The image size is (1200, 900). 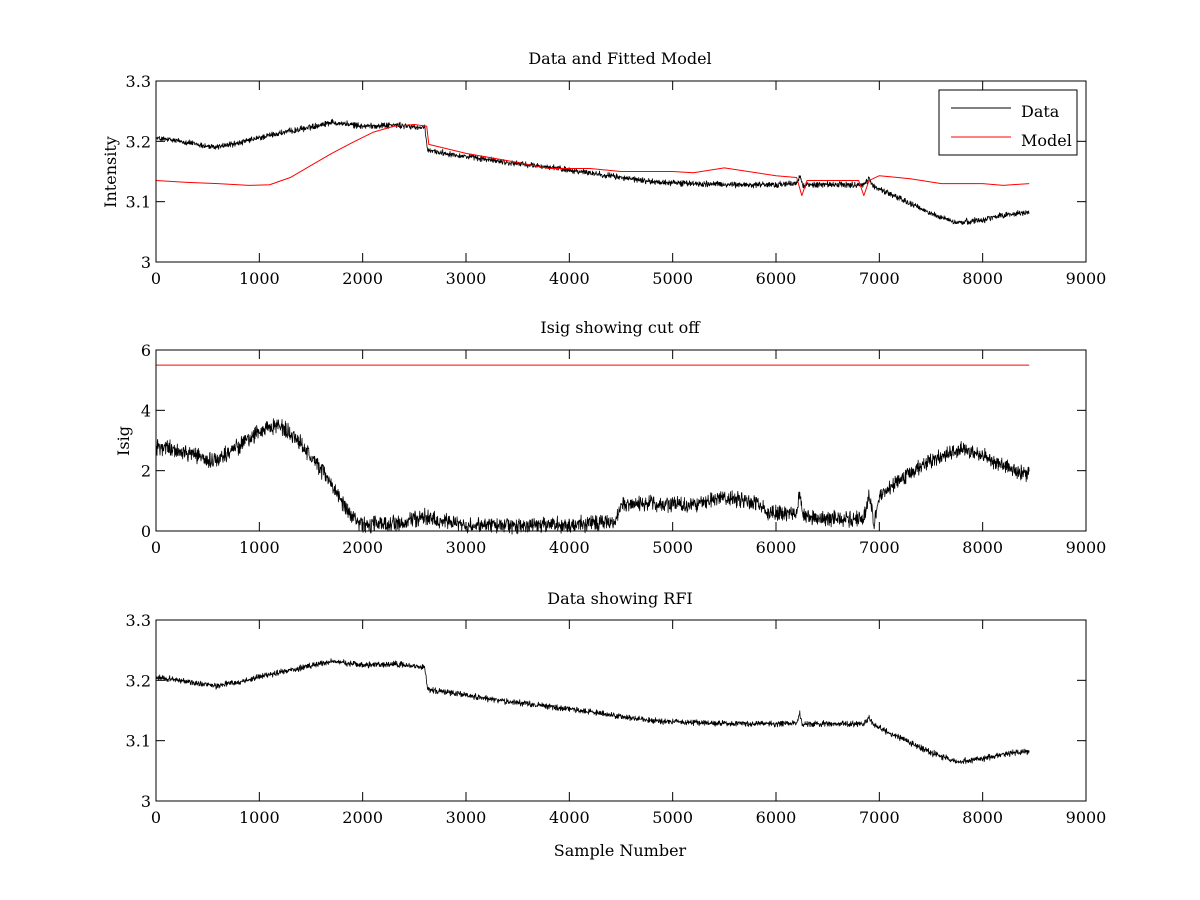 I want to click on series-model-line, so click(x=592, y=160).